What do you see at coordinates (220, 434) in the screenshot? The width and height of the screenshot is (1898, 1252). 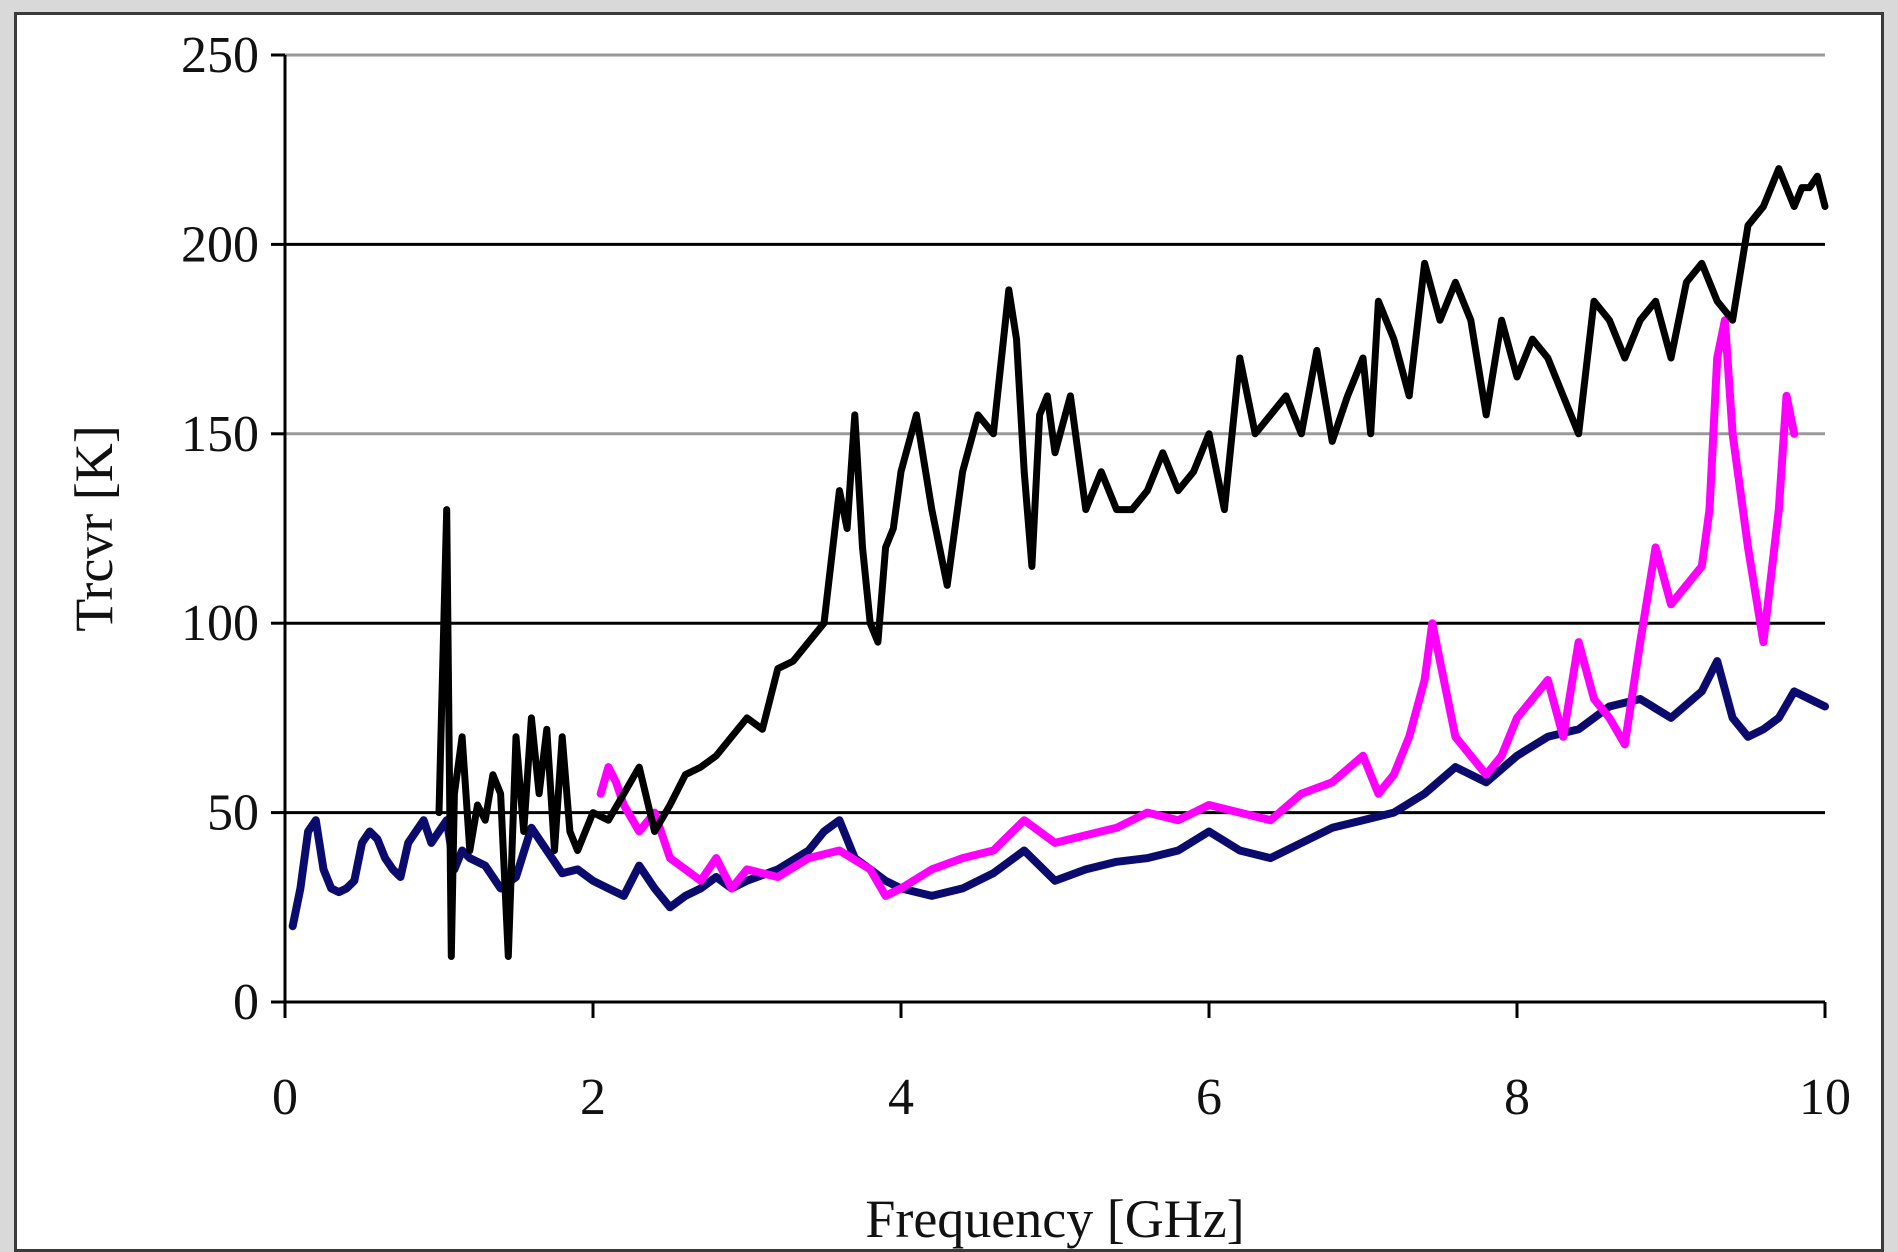 I see `y-tick-label: 150` at bounding box center [220, 434].